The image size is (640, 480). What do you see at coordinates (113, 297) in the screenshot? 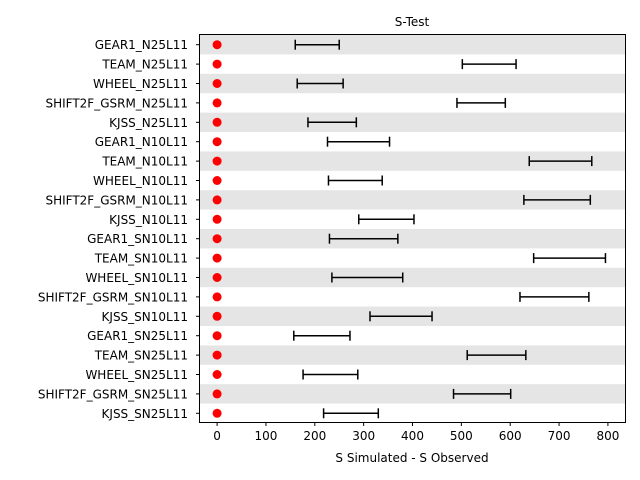
I see `y-tick-label: SHIFT2F_GSRM_SN10L11` at bounding box center [113, 297].